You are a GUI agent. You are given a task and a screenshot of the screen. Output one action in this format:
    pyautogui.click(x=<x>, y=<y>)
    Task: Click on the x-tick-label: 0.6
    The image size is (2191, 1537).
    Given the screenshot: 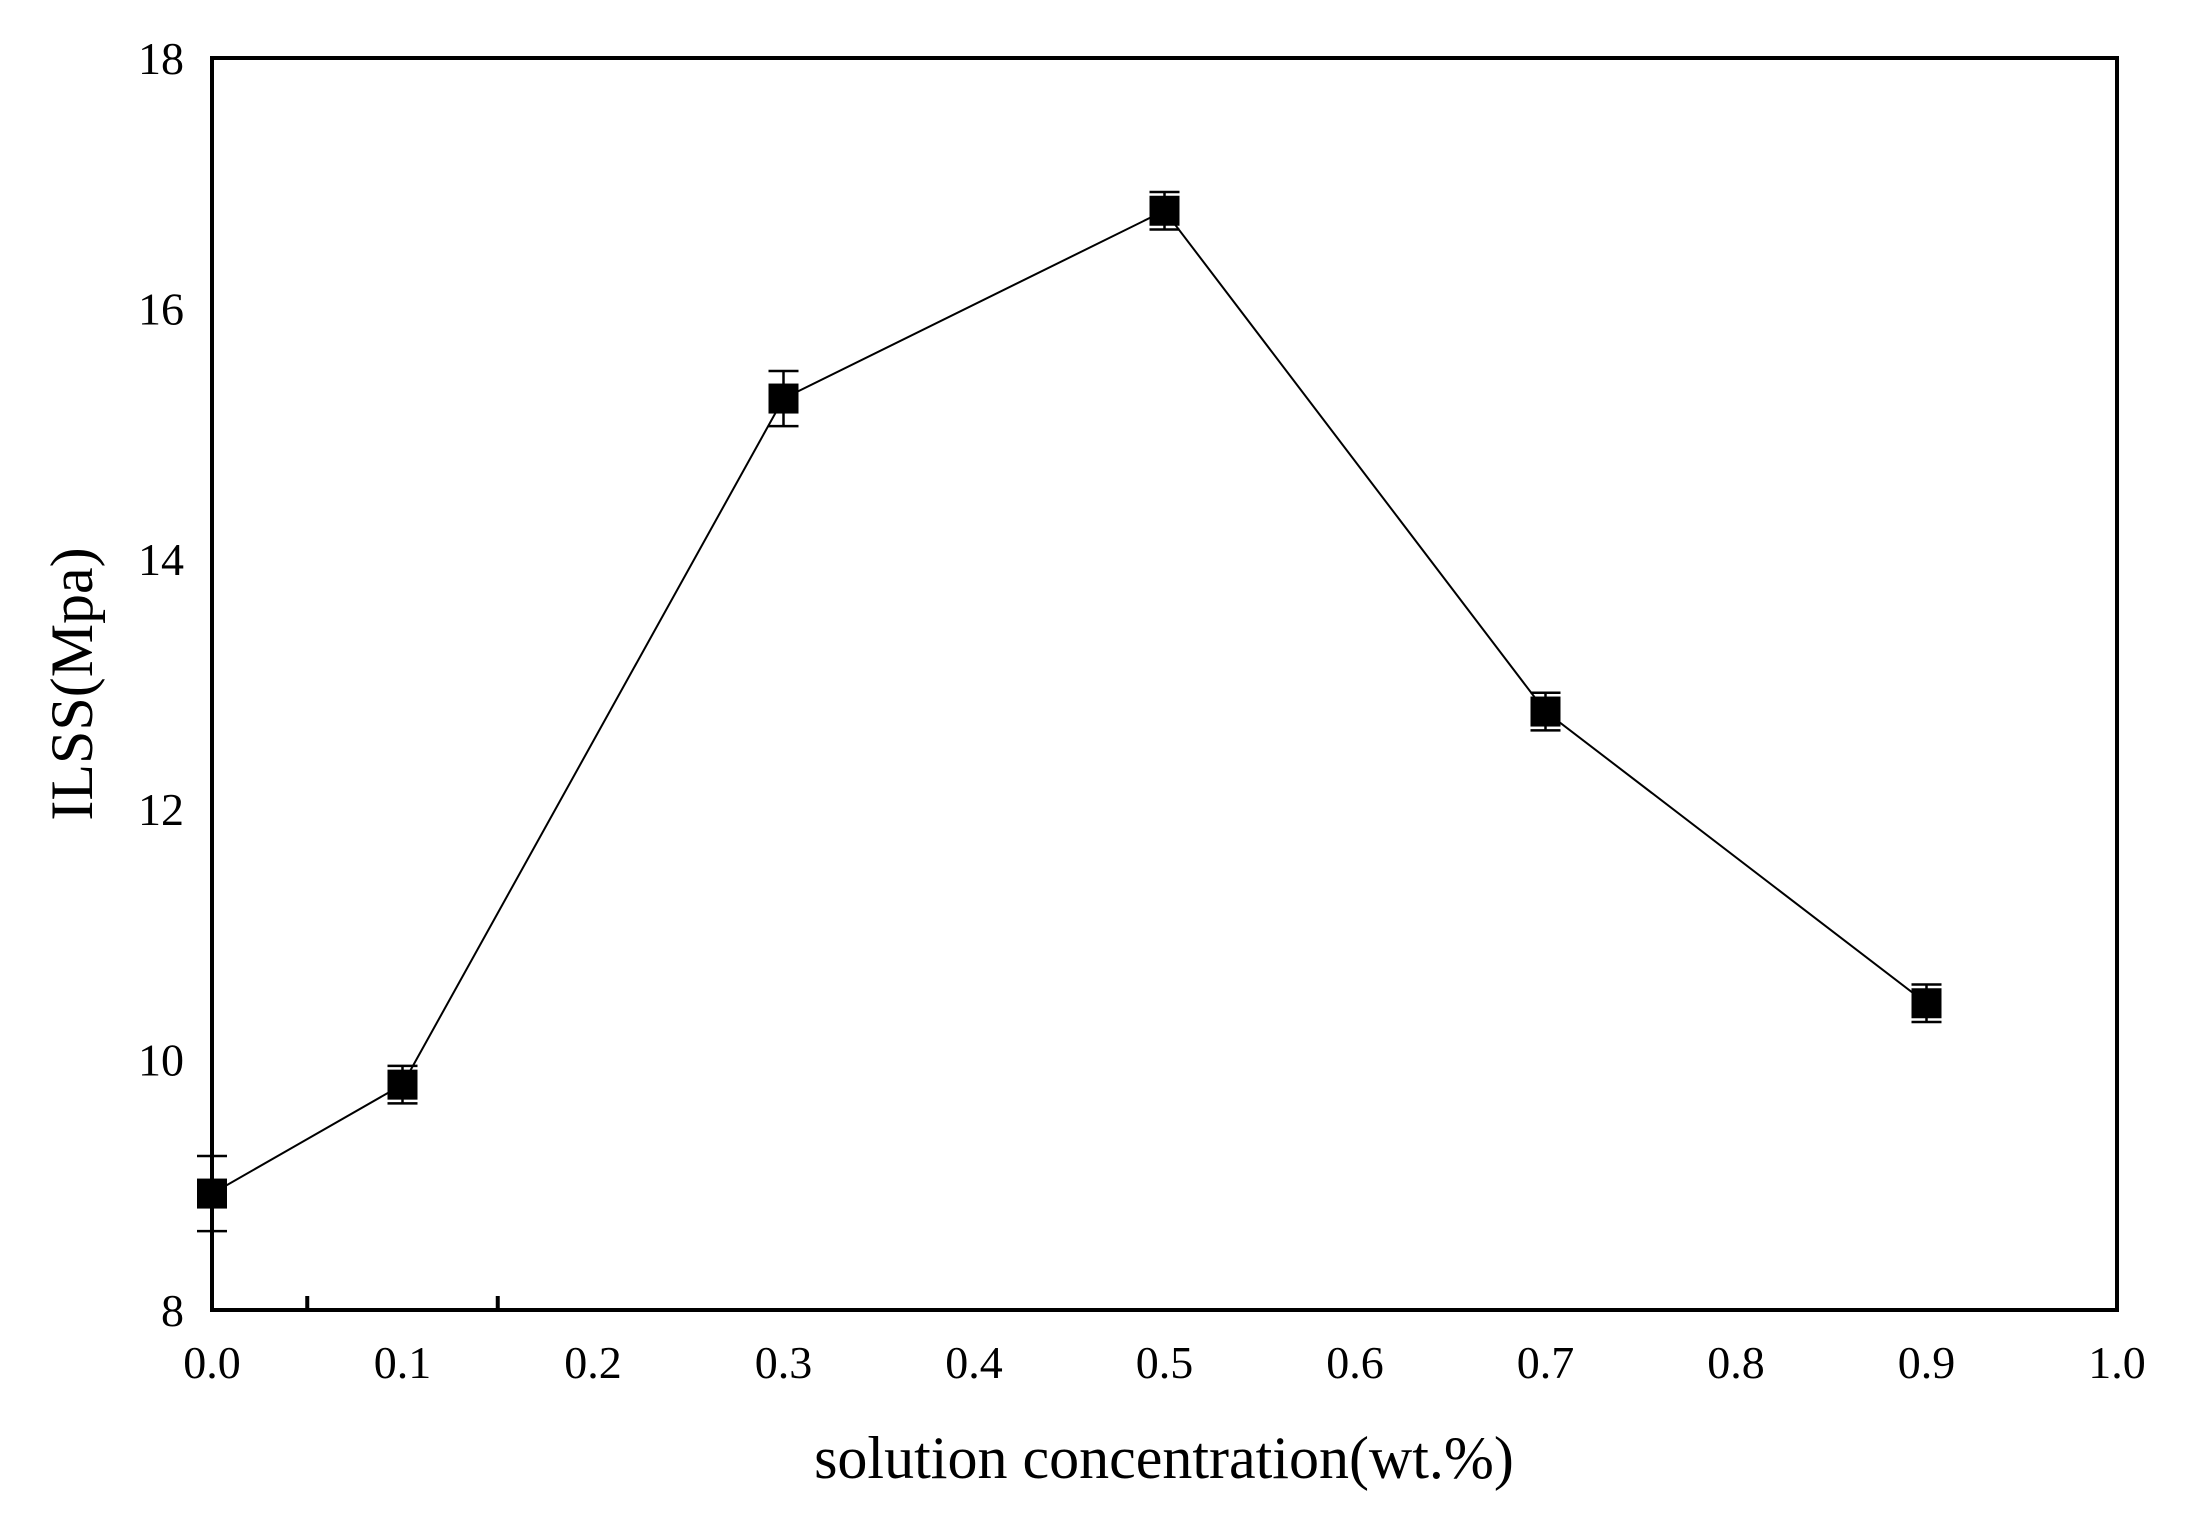 What is the action you would take?
    pyautogui.click(x=1355, y=1362)
    